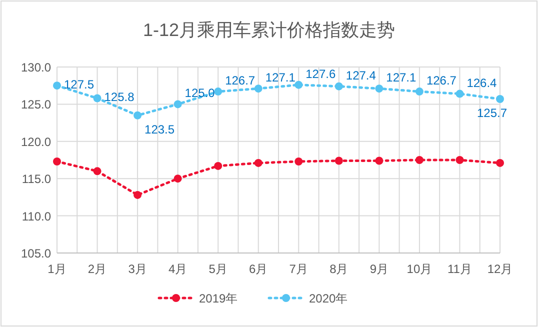 This screenshot has width=538, height=327. I want to click on data-label: 123.5, so click(159, 129).